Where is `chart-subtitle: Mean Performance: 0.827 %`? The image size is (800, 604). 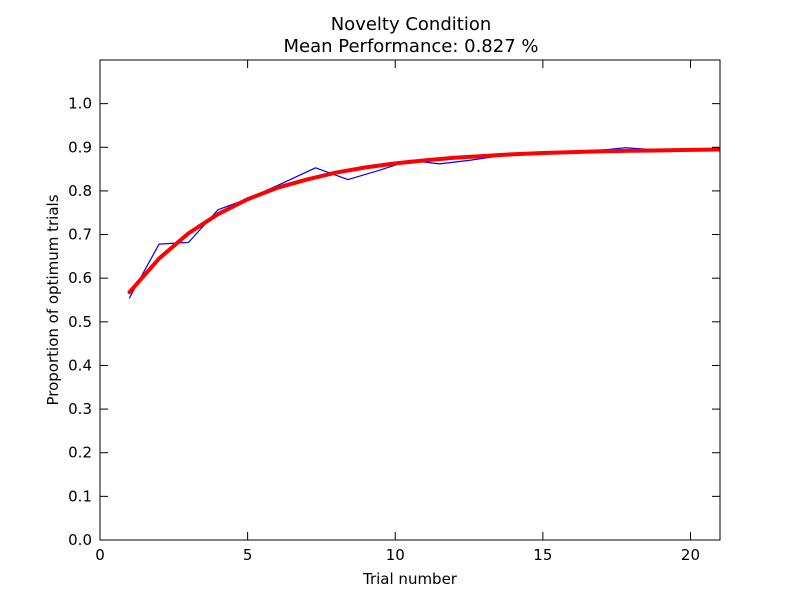 chart-subtitle: Mean Performance: 0.827 % is located at coordinates (411, 46).